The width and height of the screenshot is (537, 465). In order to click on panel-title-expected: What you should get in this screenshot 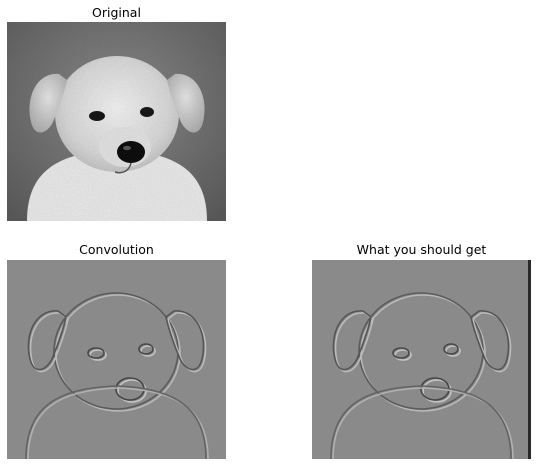, I will do `click(421, 249)`.